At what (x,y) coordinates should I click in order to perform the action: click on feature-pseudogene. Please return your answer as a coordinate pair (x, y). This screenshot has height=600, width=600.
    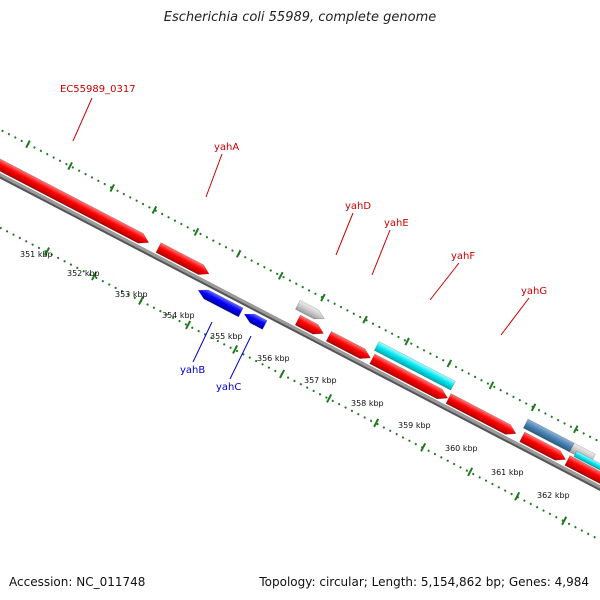
    Looking at the image, I should click on (310, 311).